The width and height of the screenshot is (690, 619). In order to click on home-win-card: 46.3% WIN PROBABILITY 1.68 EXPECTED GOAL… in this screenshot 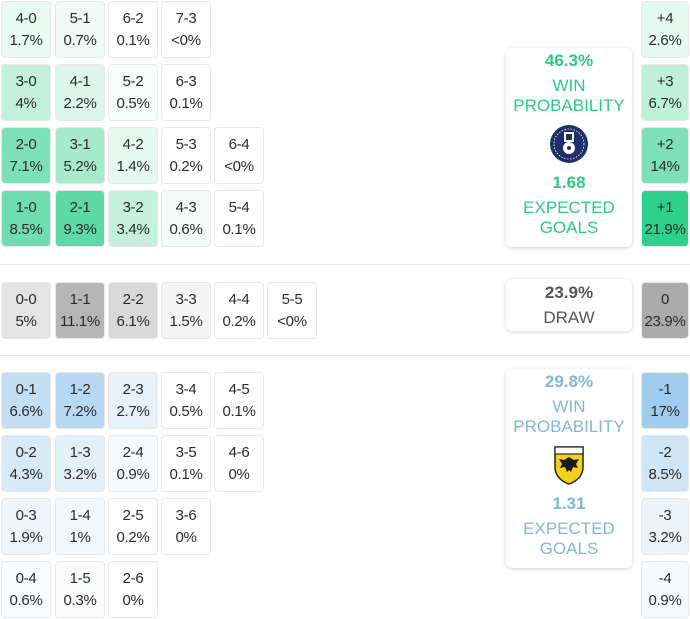, I will do `click(569, 147)`.